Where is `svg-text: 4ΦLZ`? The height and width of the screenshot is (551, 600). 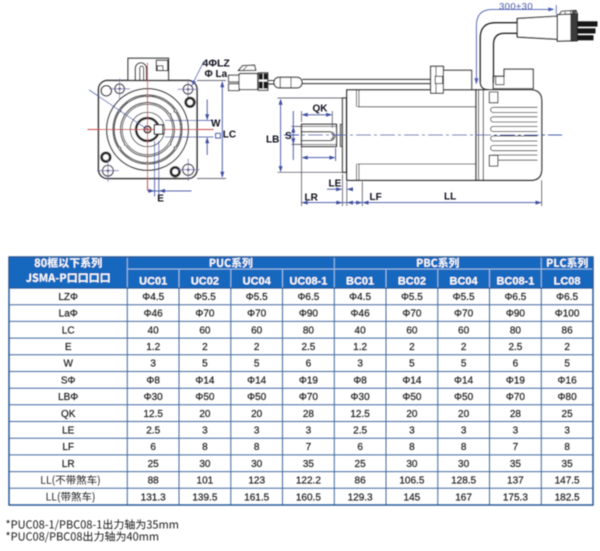
svg-text: 4ΦLZ is located at coordinates (217, 64).